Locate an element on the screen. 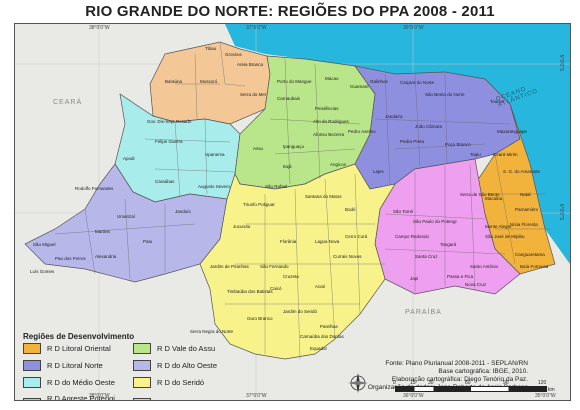 This screenshot has height=410, width=580. place-label: Cruzeta is located at coordinates (291, 276).